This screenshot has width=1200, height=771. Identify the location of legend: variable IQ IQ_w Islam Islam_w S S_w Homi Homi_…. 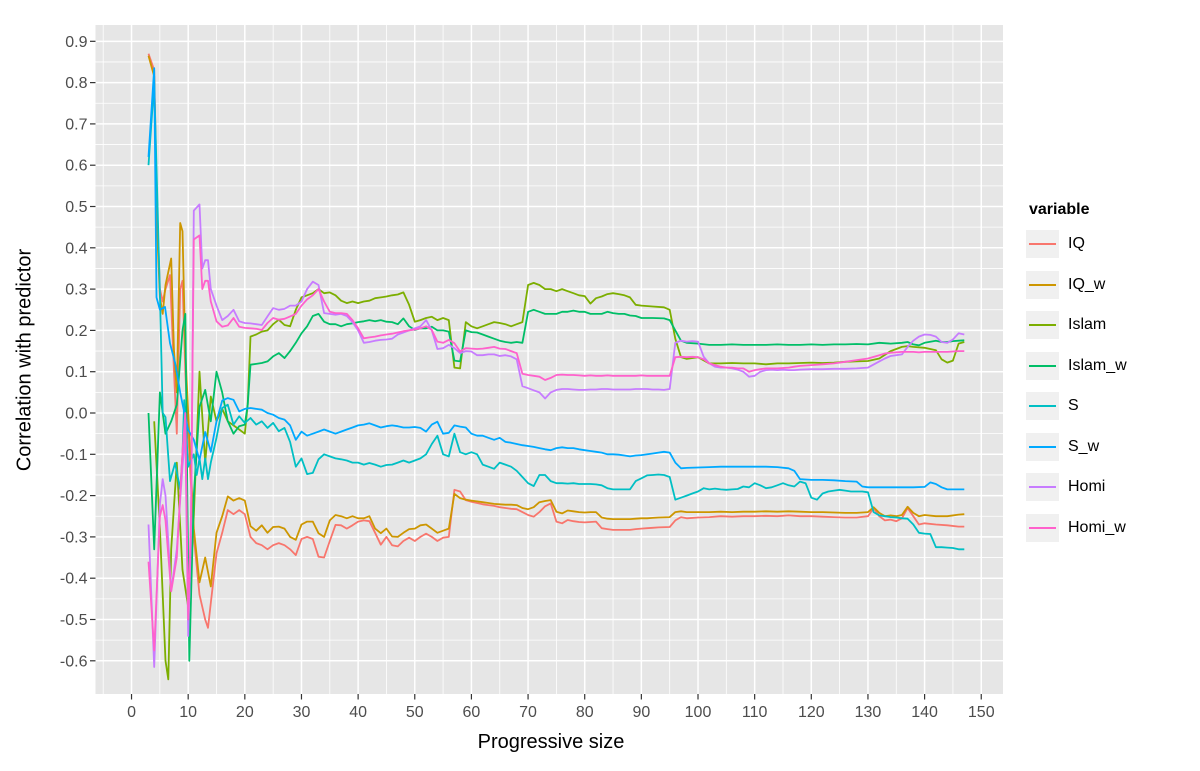
(1113, 377).